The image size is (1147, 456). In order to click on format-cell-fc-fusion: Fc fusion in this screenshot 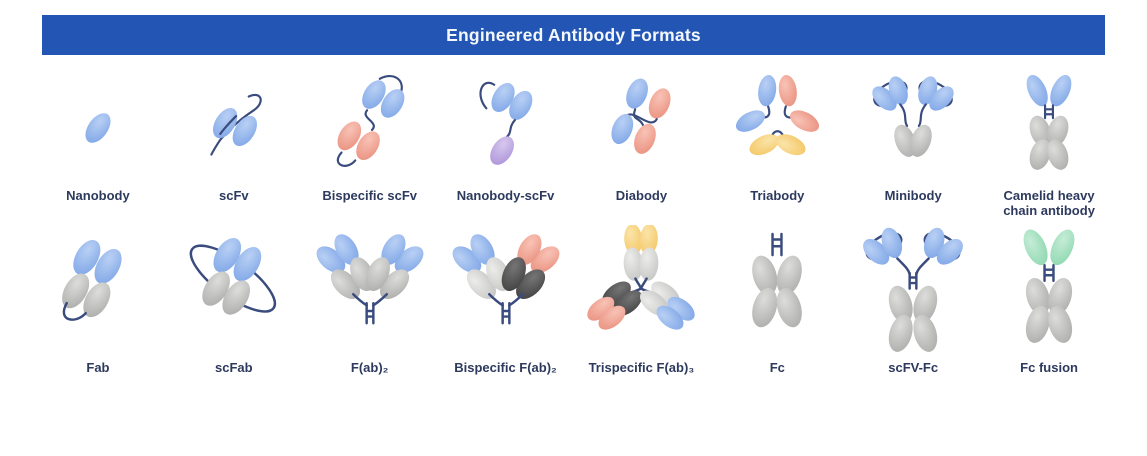, I will do `click(1049, 308)`.